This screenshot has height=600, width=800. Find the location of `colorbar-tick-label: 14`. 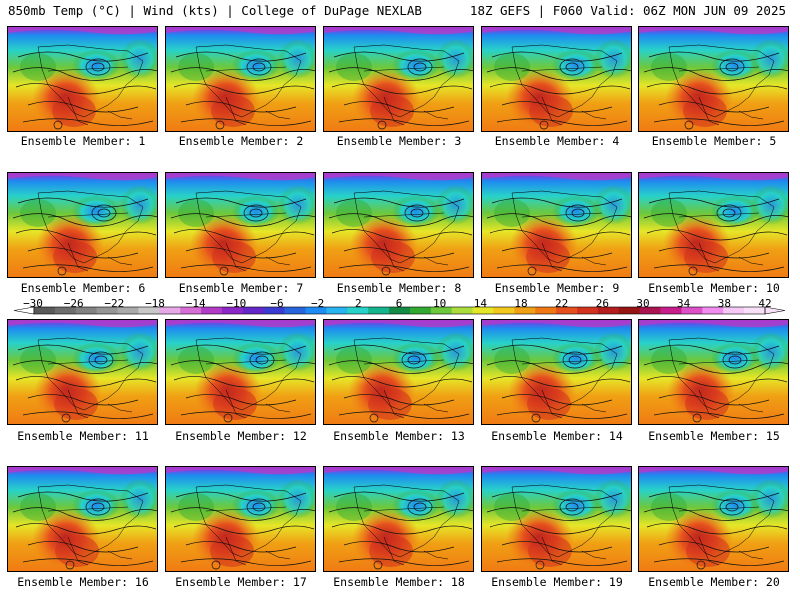

colorbar-tick-label: 14 is located at coordinates (480, 303).